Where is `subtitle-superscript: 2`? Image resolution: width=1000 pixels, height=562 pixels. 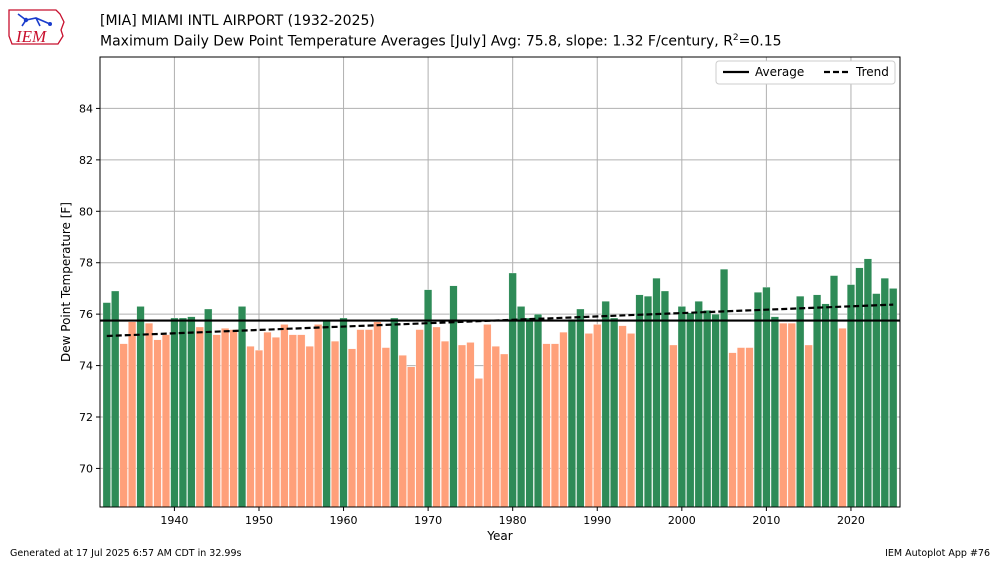
subtitle-superscript: 2 is located at coordinates (735, 38).